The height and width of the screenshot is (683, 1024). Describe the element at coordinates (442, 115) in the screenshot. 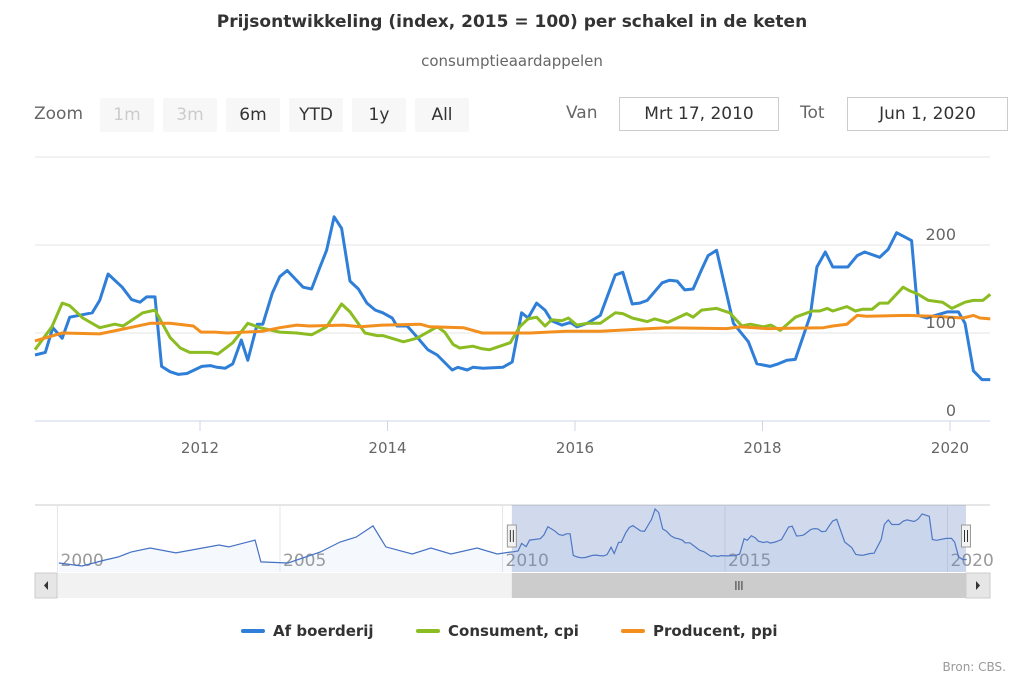

I see `zoom-all-button: All` at that location.